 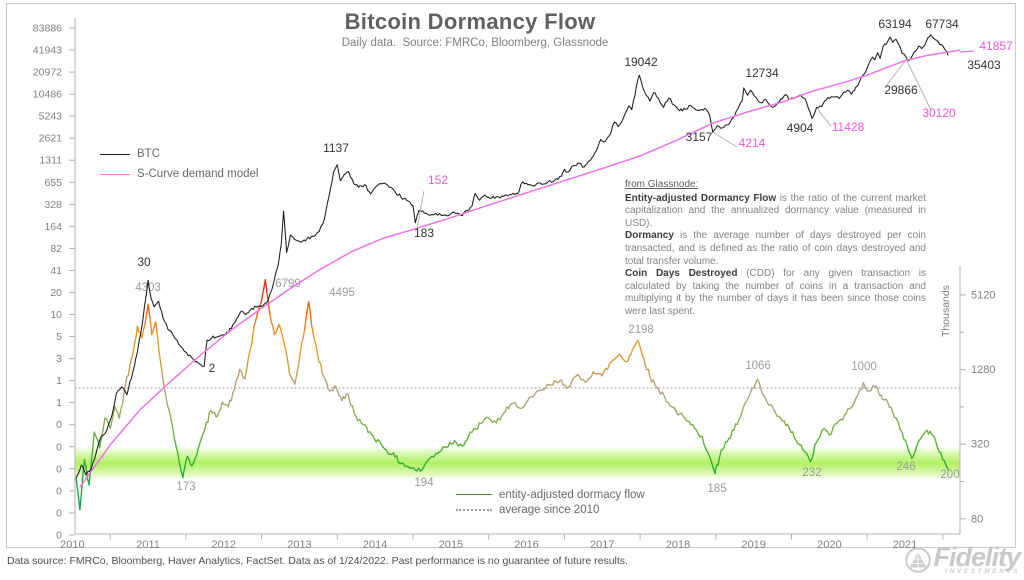 I want to click on annotation-flow-194: 194, so click(x=424, y=483).